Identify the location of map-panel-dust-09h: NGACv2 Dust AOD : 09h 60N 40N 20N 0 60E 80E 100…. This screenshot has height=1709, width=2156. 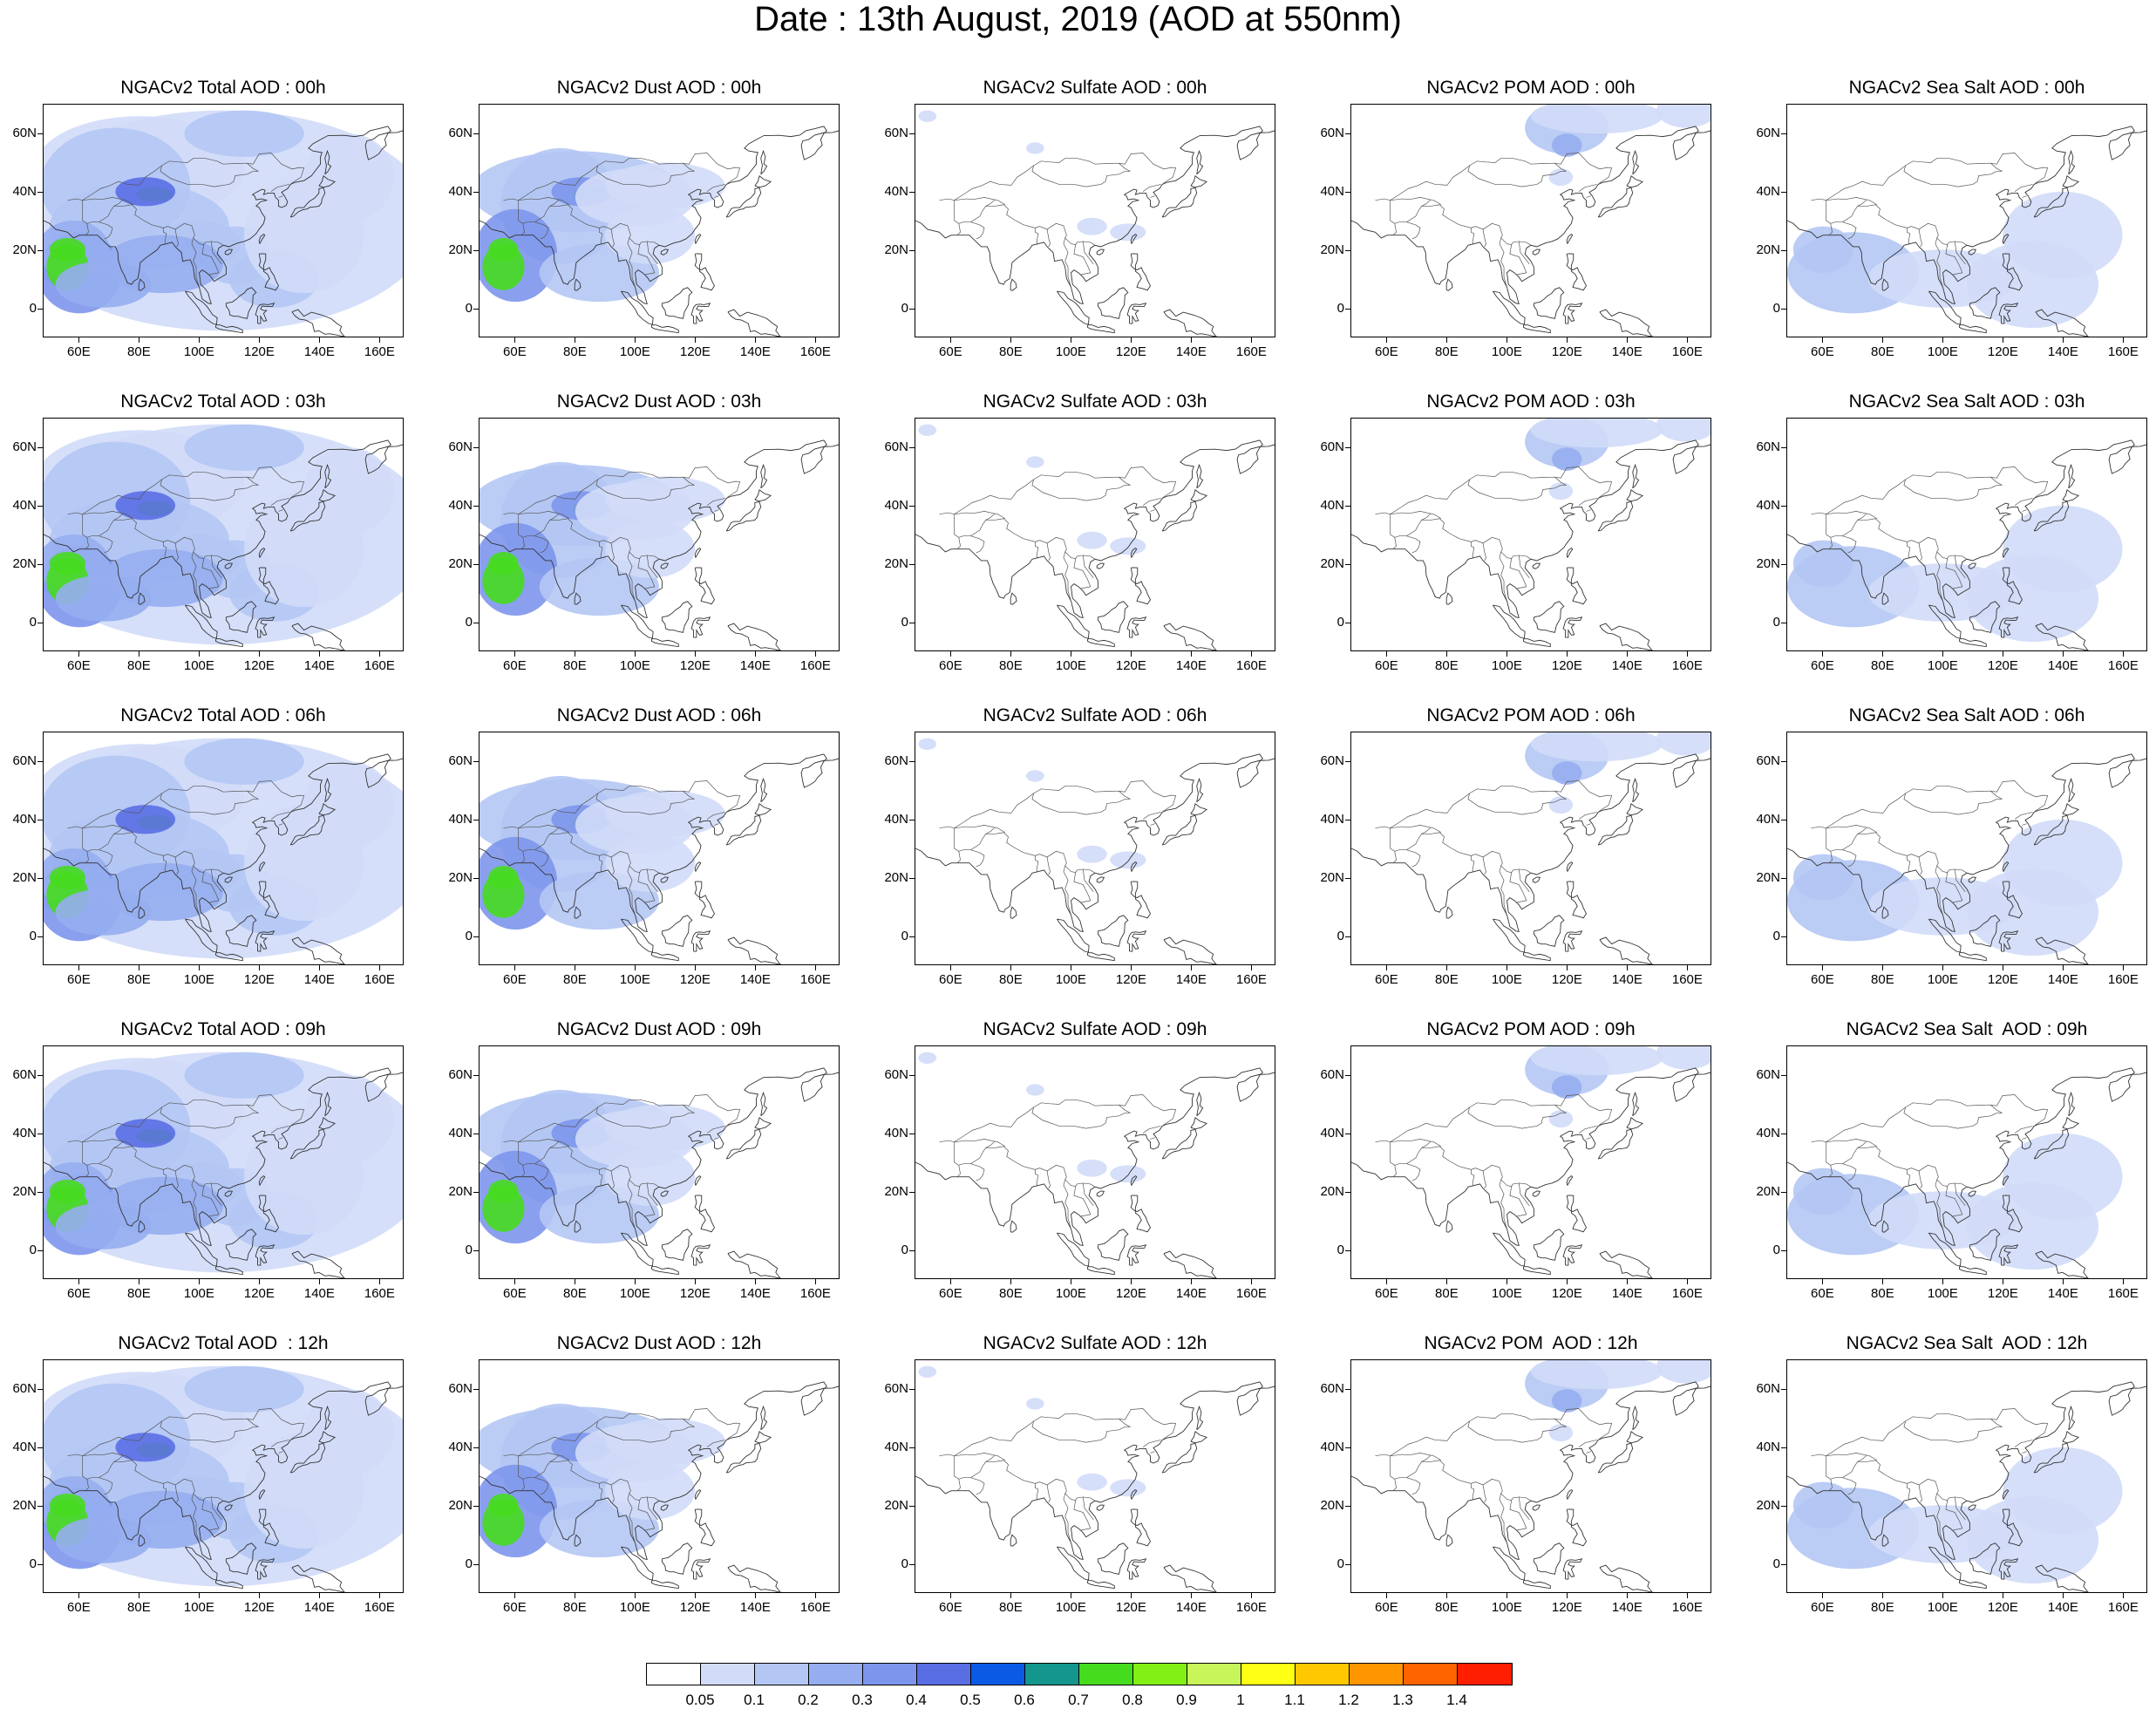
(641, 1166).